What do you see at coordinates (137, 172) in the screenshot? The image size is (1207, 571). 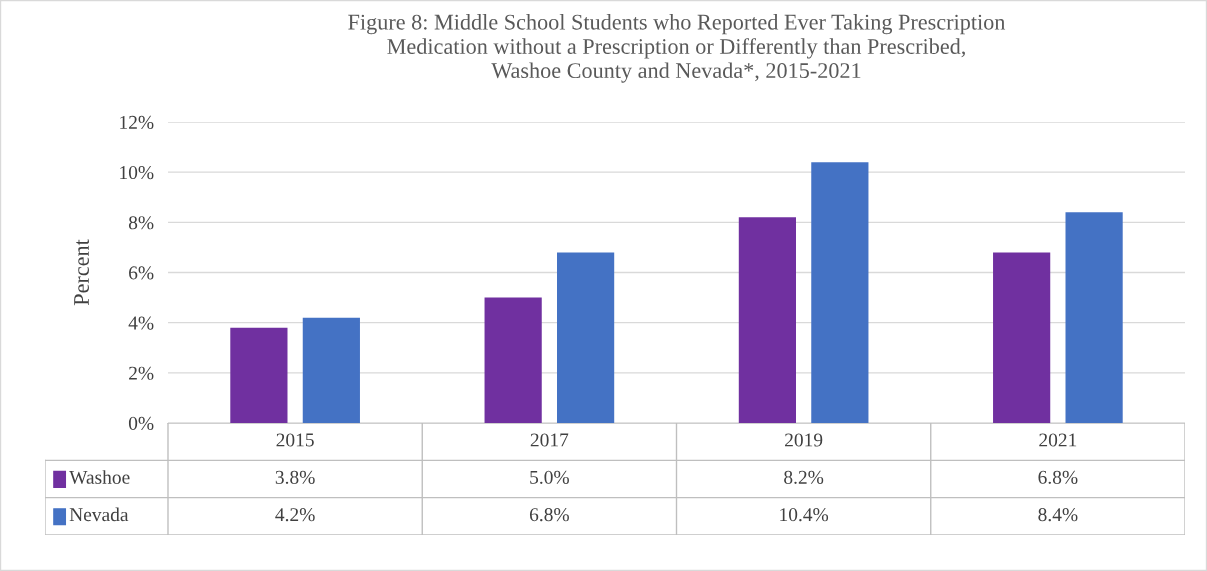 I see `y-tick-label: 10%` at bounding box center [137, 172].